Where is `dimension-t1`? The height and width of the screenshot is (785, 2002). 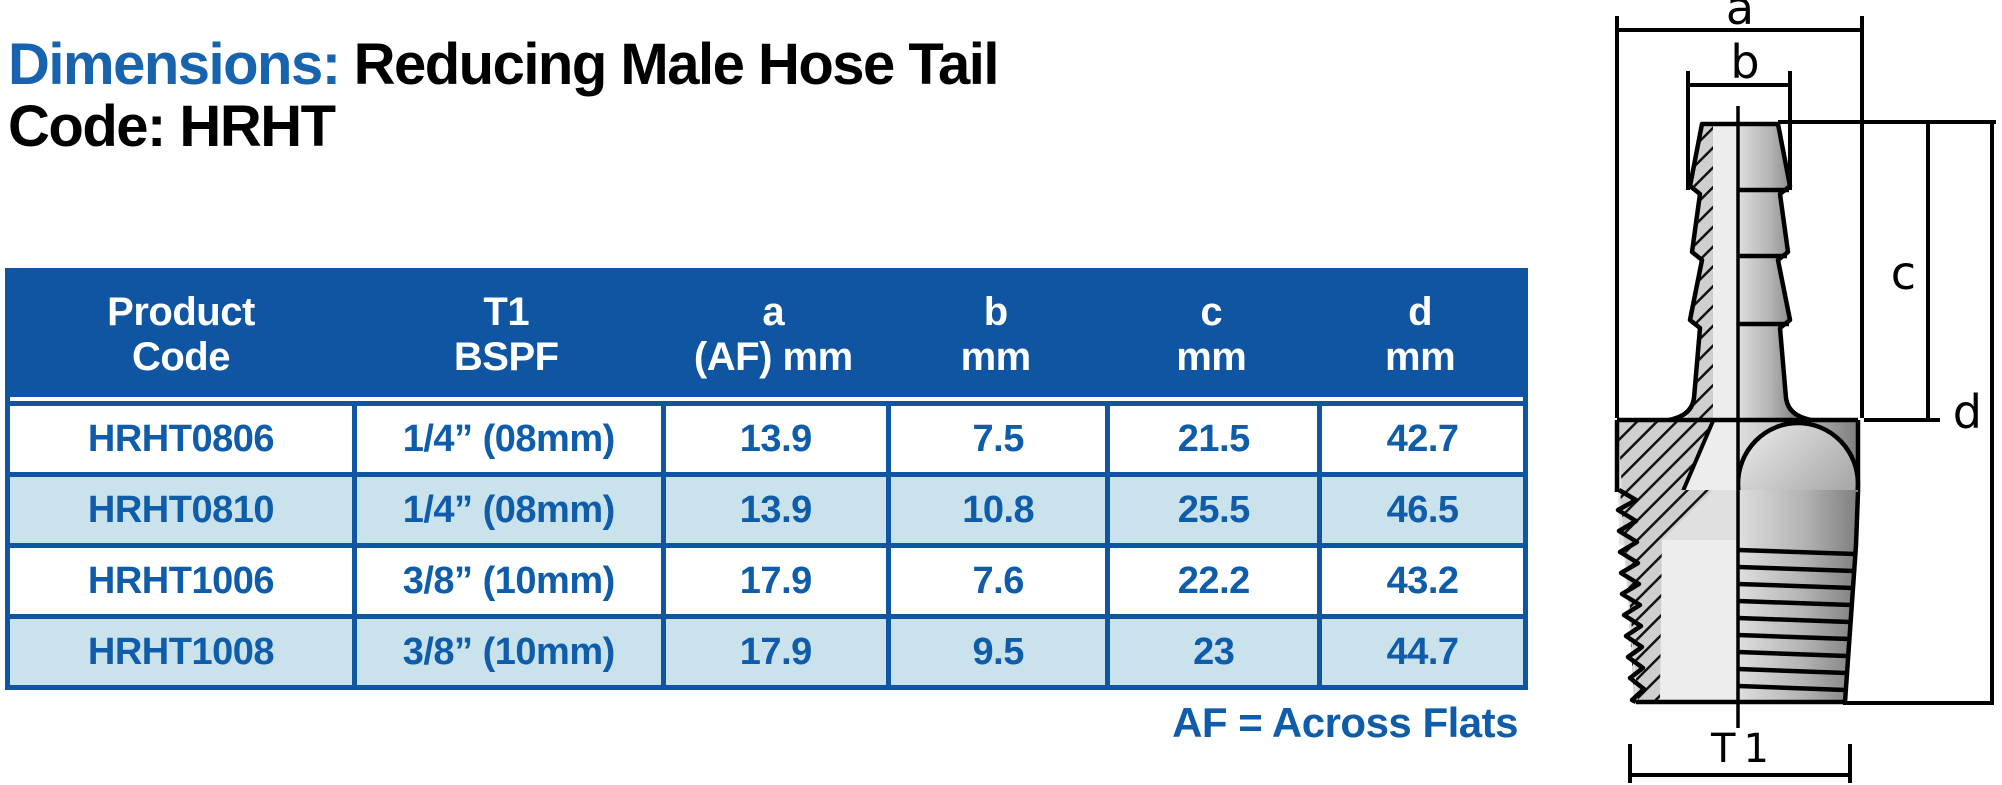 dimension-t1 is located at coordinates (1740, 763).